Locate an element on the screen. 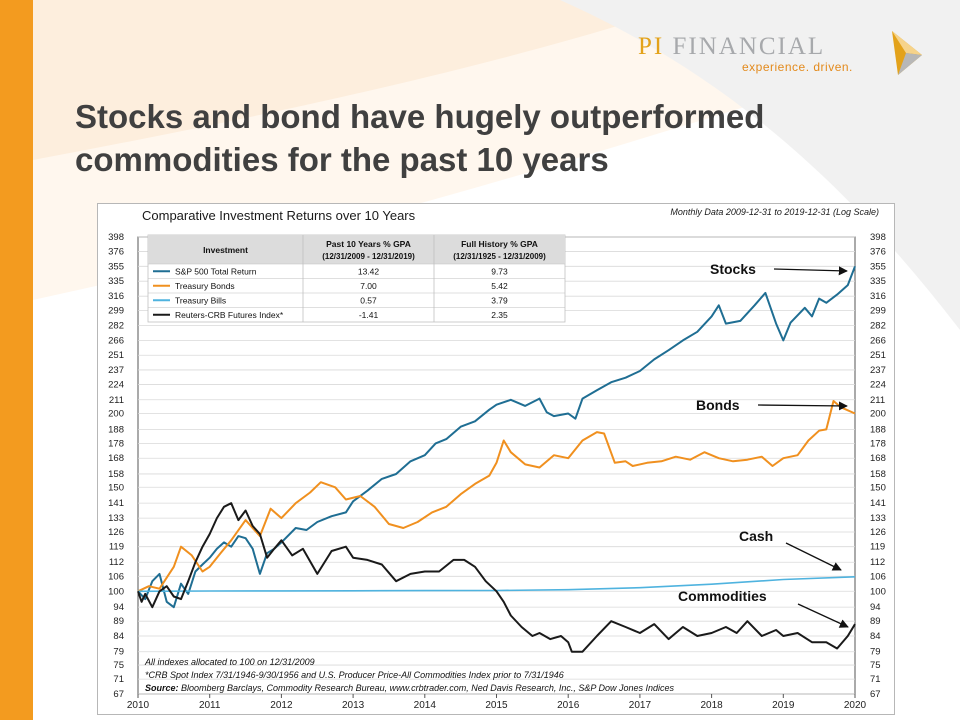  y-tick-label-left: 224 is located at coordinates (116, 384).